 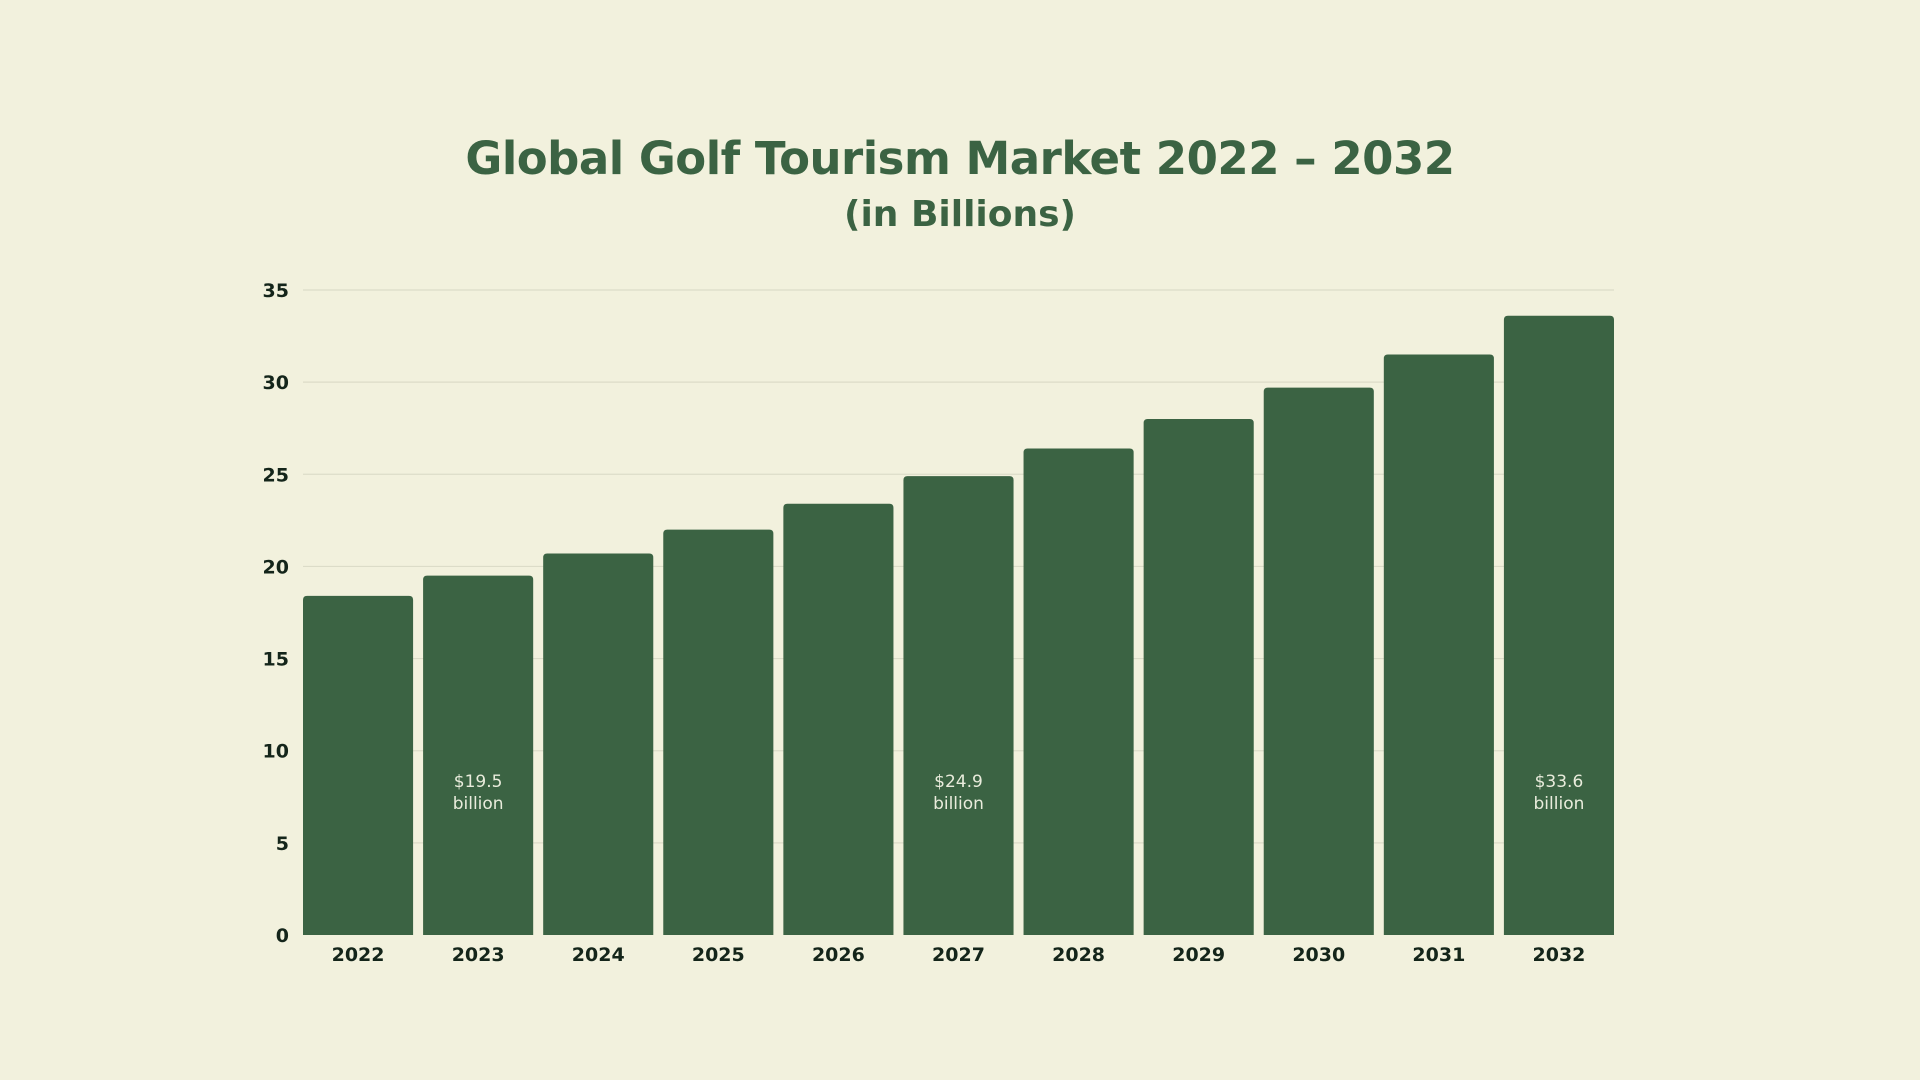 What do you see at coordinates (276, 383) in the screenshot?
I see `y-tick-label: 30` at bounding box center [276, 383].